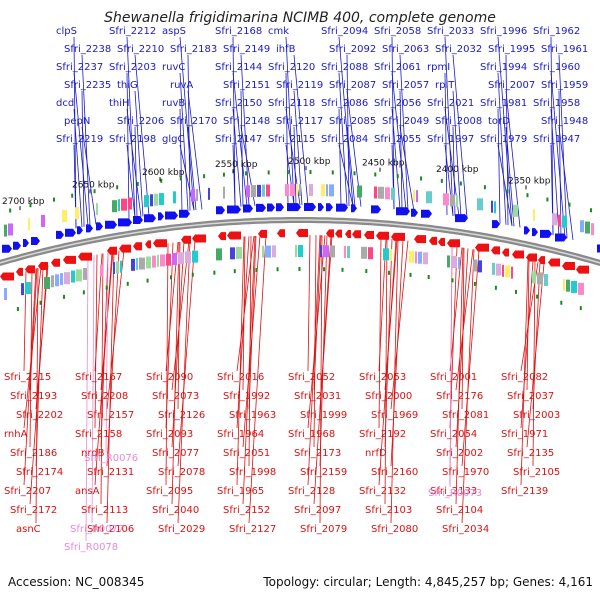 This screenshot has height=600, width=600. Describe the element at coordinates (556, 67) in the screenshot. I see `plus-gene-label: Sfri_1960` at that location.